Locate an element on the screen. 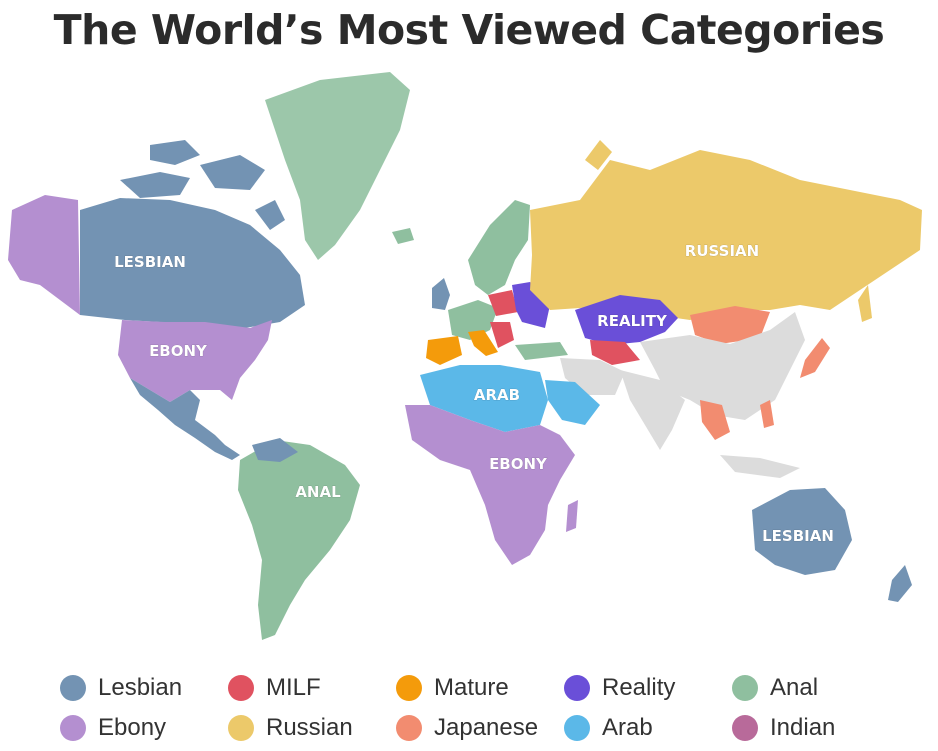 This screenshot has width=938, height=751. region-uzbekistan is located at coordinates (615, 352).